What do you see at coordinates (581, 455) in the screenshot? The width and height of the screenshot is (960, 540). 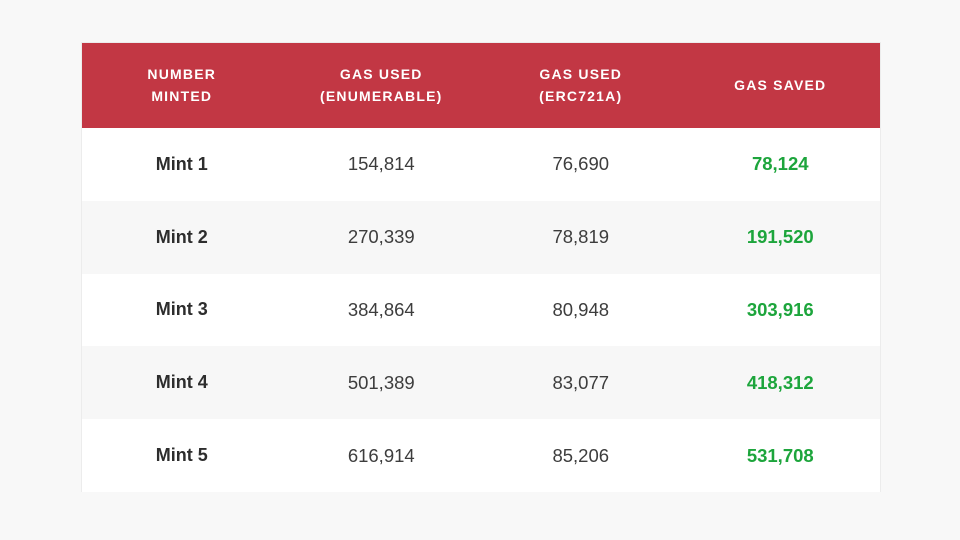 I see `cell-gas-erc721a: 85,206` at bounding box center [581, 455].